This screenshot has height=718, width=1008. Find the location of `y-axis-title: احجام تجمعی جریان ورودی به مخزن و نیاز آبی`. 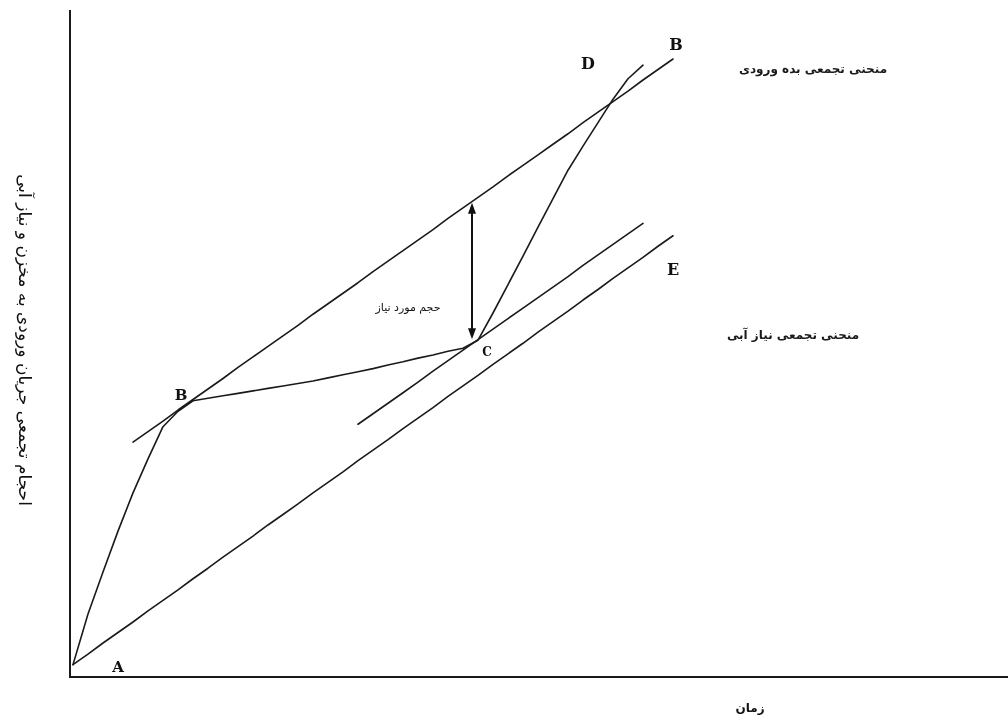

y-axis-title: احجام تجمعی جریان ورودی به مخزن و نیاز آبی is located at coordinates (25, 340).